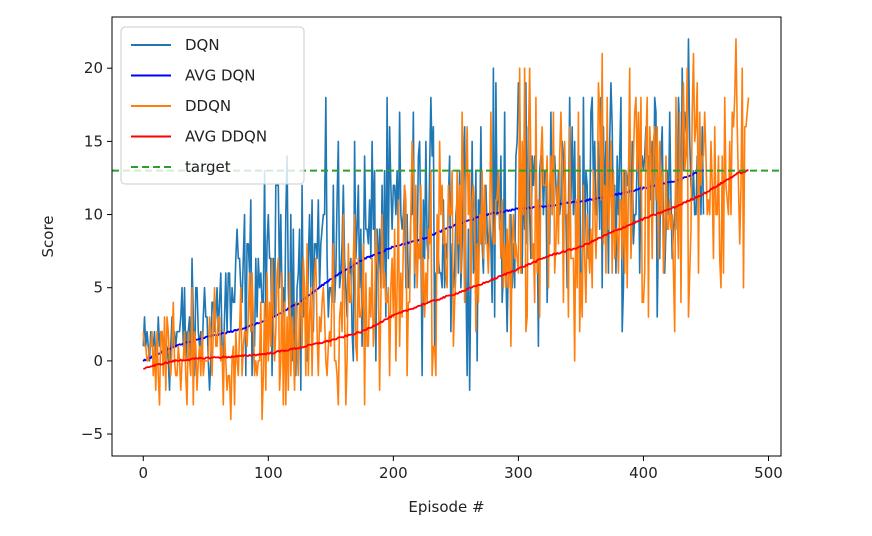 The image size is (872, 536). I want to click on y-tick-label: 10, so click(93, 215).